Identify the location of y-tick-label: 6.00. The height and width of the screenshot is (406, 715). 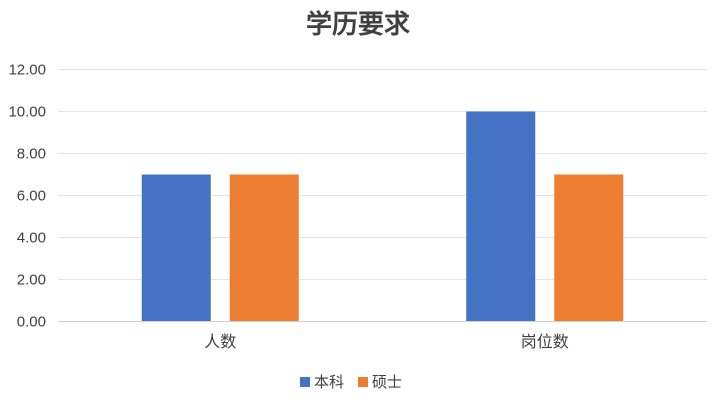
(31, 196).